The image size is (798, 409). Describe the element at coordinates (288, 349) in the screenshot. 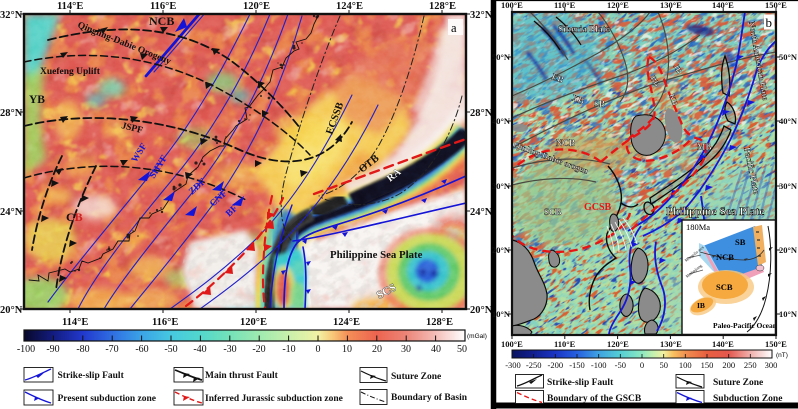

I see `svg-text: -10` at that location.